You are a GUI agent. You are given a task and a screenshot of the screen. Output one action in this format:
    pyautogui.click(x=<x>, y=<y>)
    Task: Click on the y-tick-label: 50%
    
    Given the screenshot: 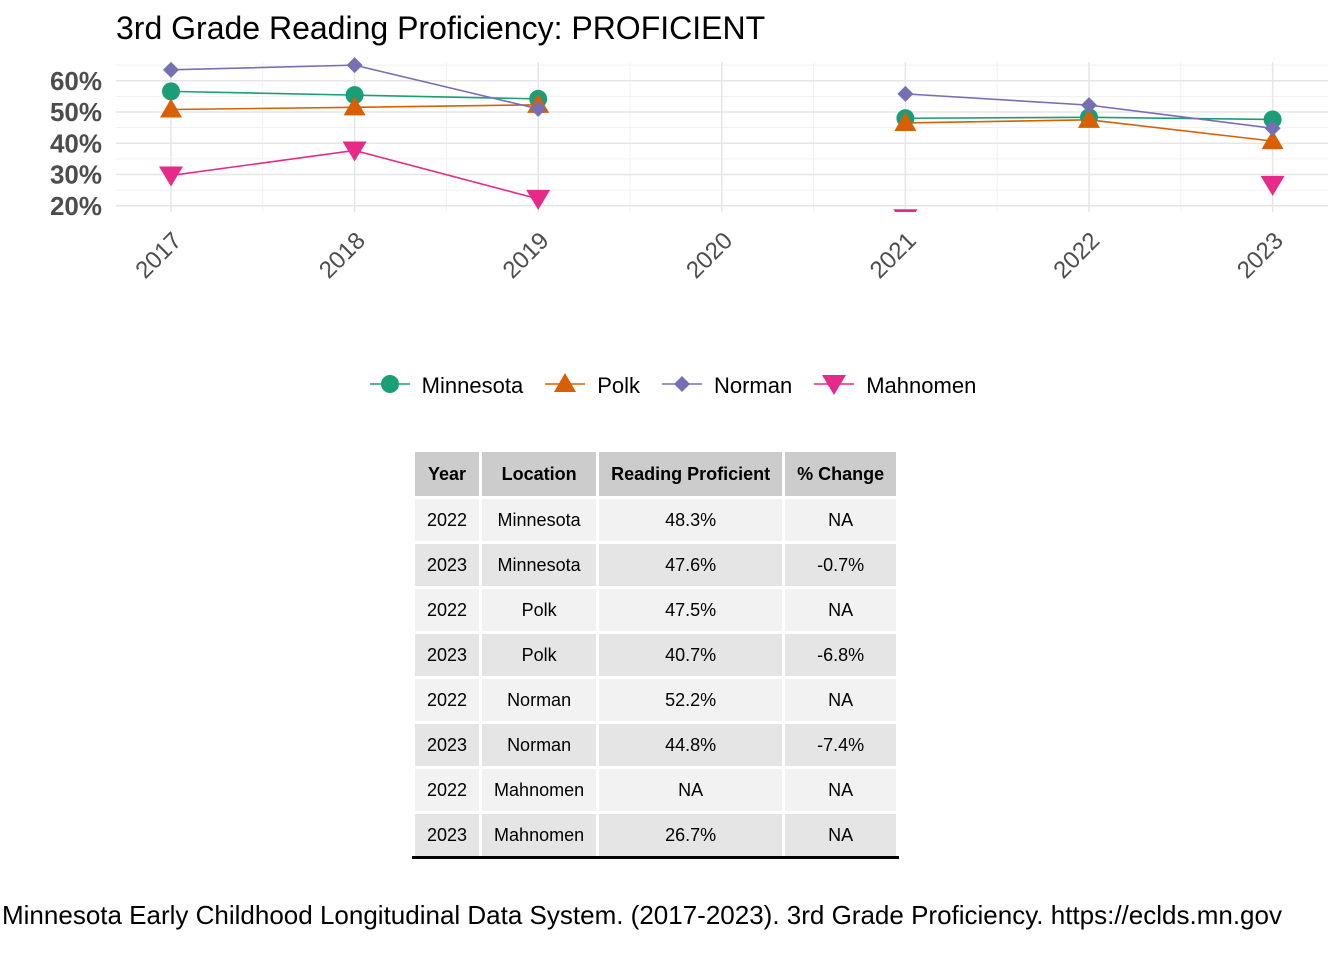 What is the action you would take?
    pyautogui.click(x=76, y=112)
    